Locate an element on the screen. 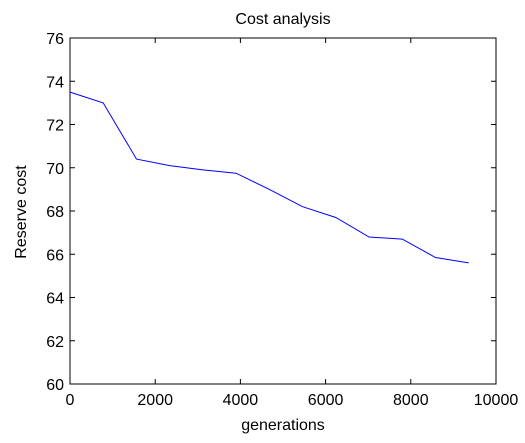 This screenshot has height=443, width=525. x-tick-label: 10000 is located at coordinates (496, 400).